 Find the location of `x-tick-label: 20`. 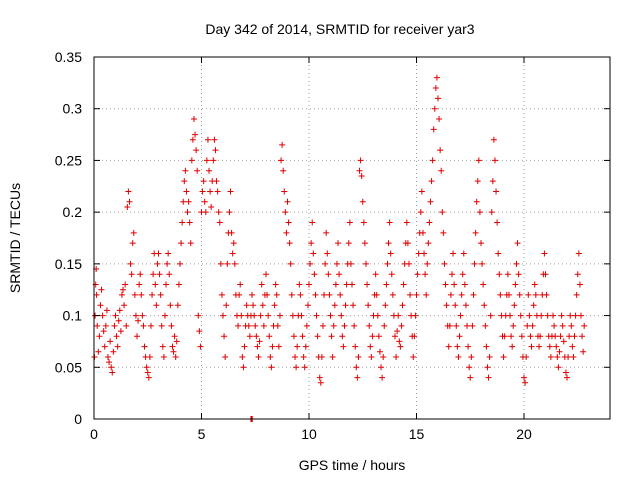

x-tick-label: 20 is located at coordinates (524, 434).